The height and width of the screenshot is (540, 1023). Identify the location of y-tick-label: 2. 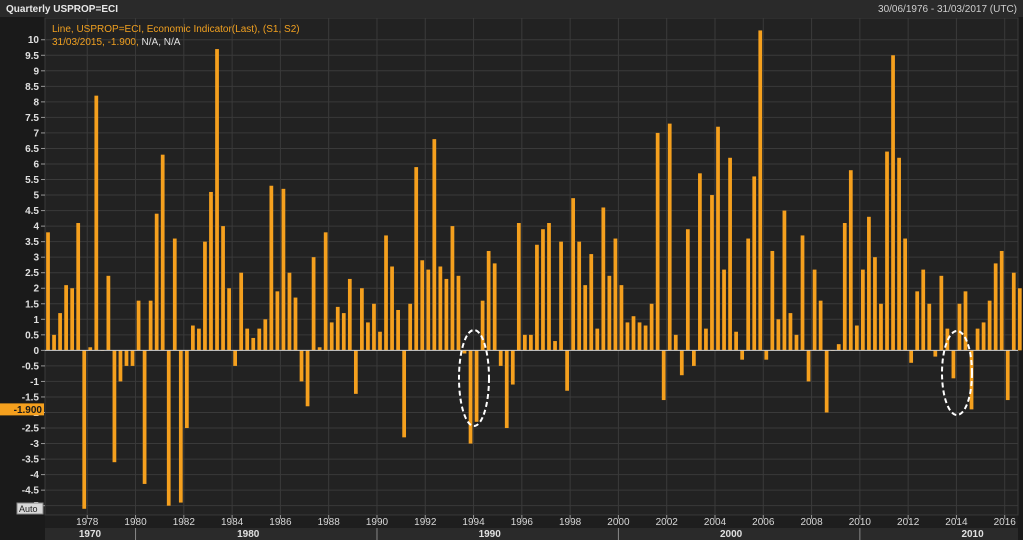
(36, 289).